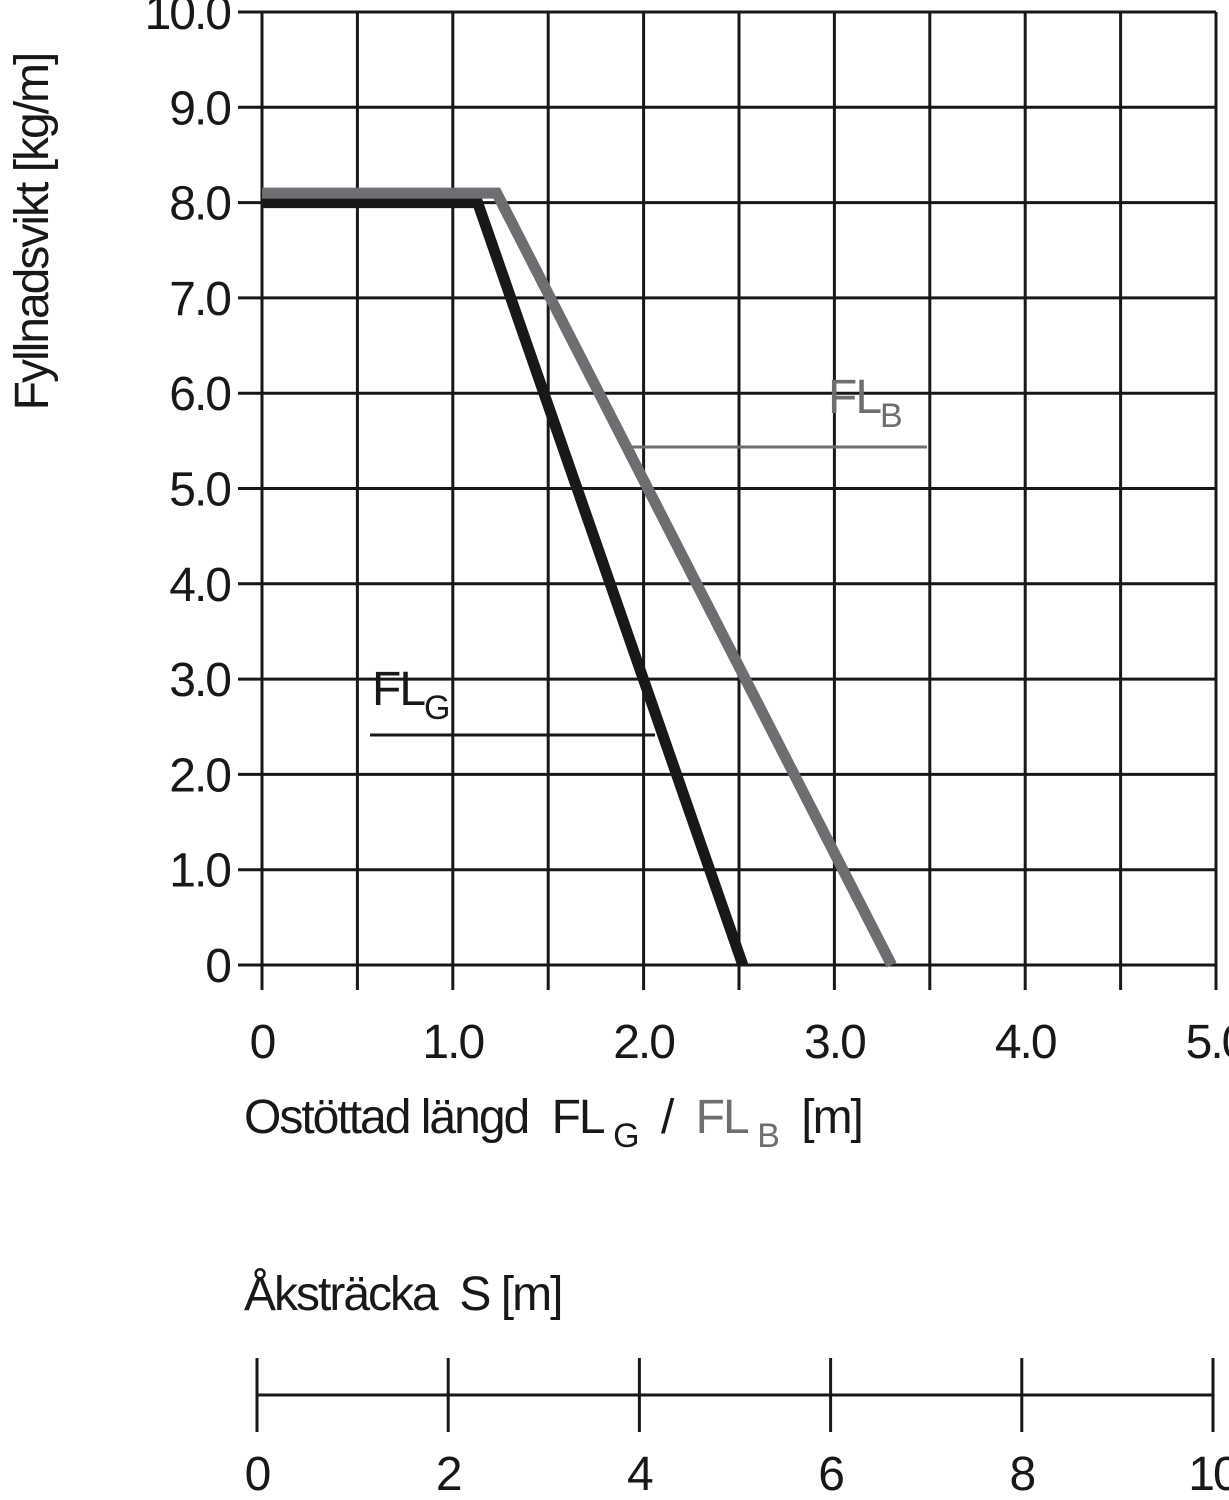 The image size is (1229, 1500). Describe the element at coordinates (199, 775) in the screenshot. I see `y-tick-label: 2.0` at that location.